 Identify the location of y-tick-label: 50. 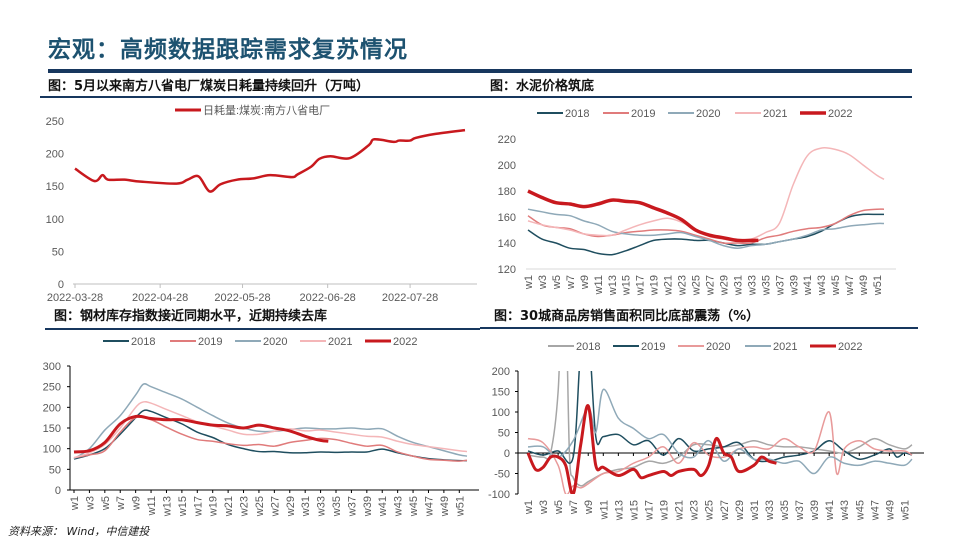
(504, 434).